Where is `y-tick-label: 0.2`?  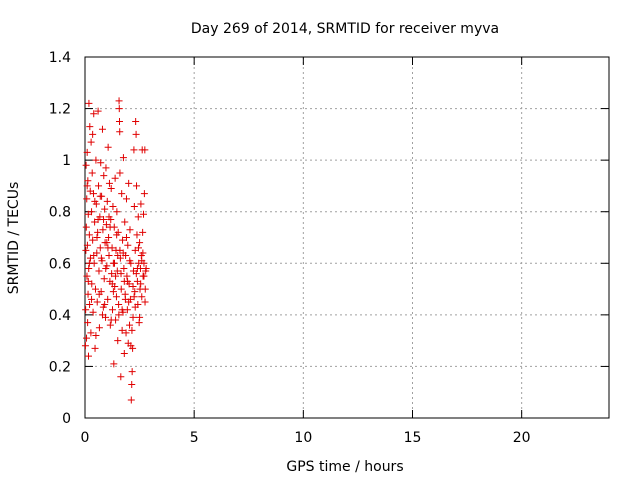
y-tick-label: 0.2 is located at coordinates (60, 367).